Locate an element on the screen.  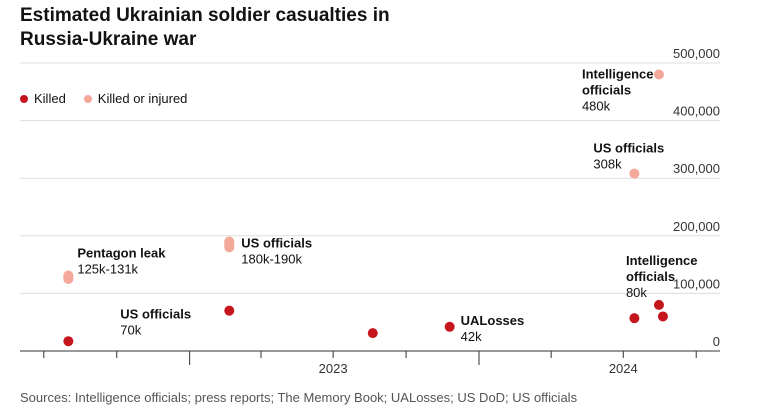
annotation-value: 42k is located at coordinates (471, 336).